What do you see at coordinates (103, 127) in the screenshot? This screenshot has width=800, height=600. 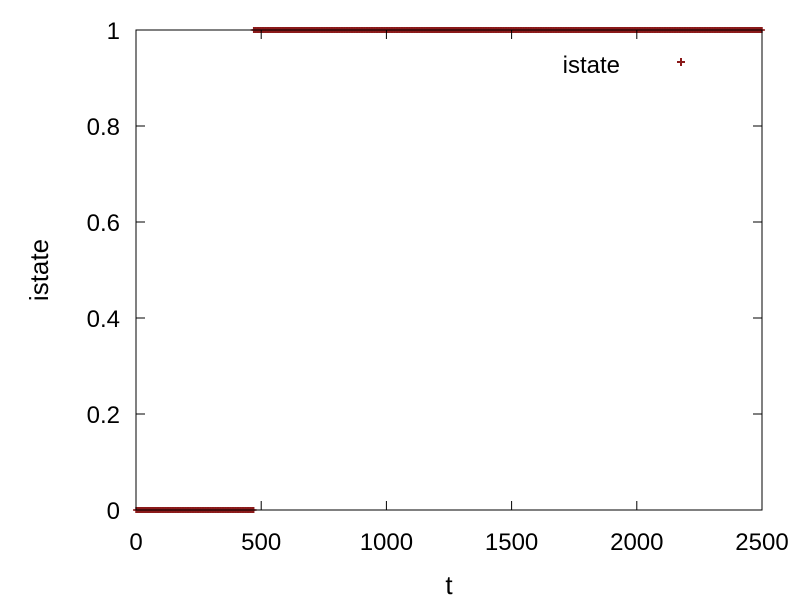 I see `y-tick-label: 0.8` at bounding box center [103, 127].